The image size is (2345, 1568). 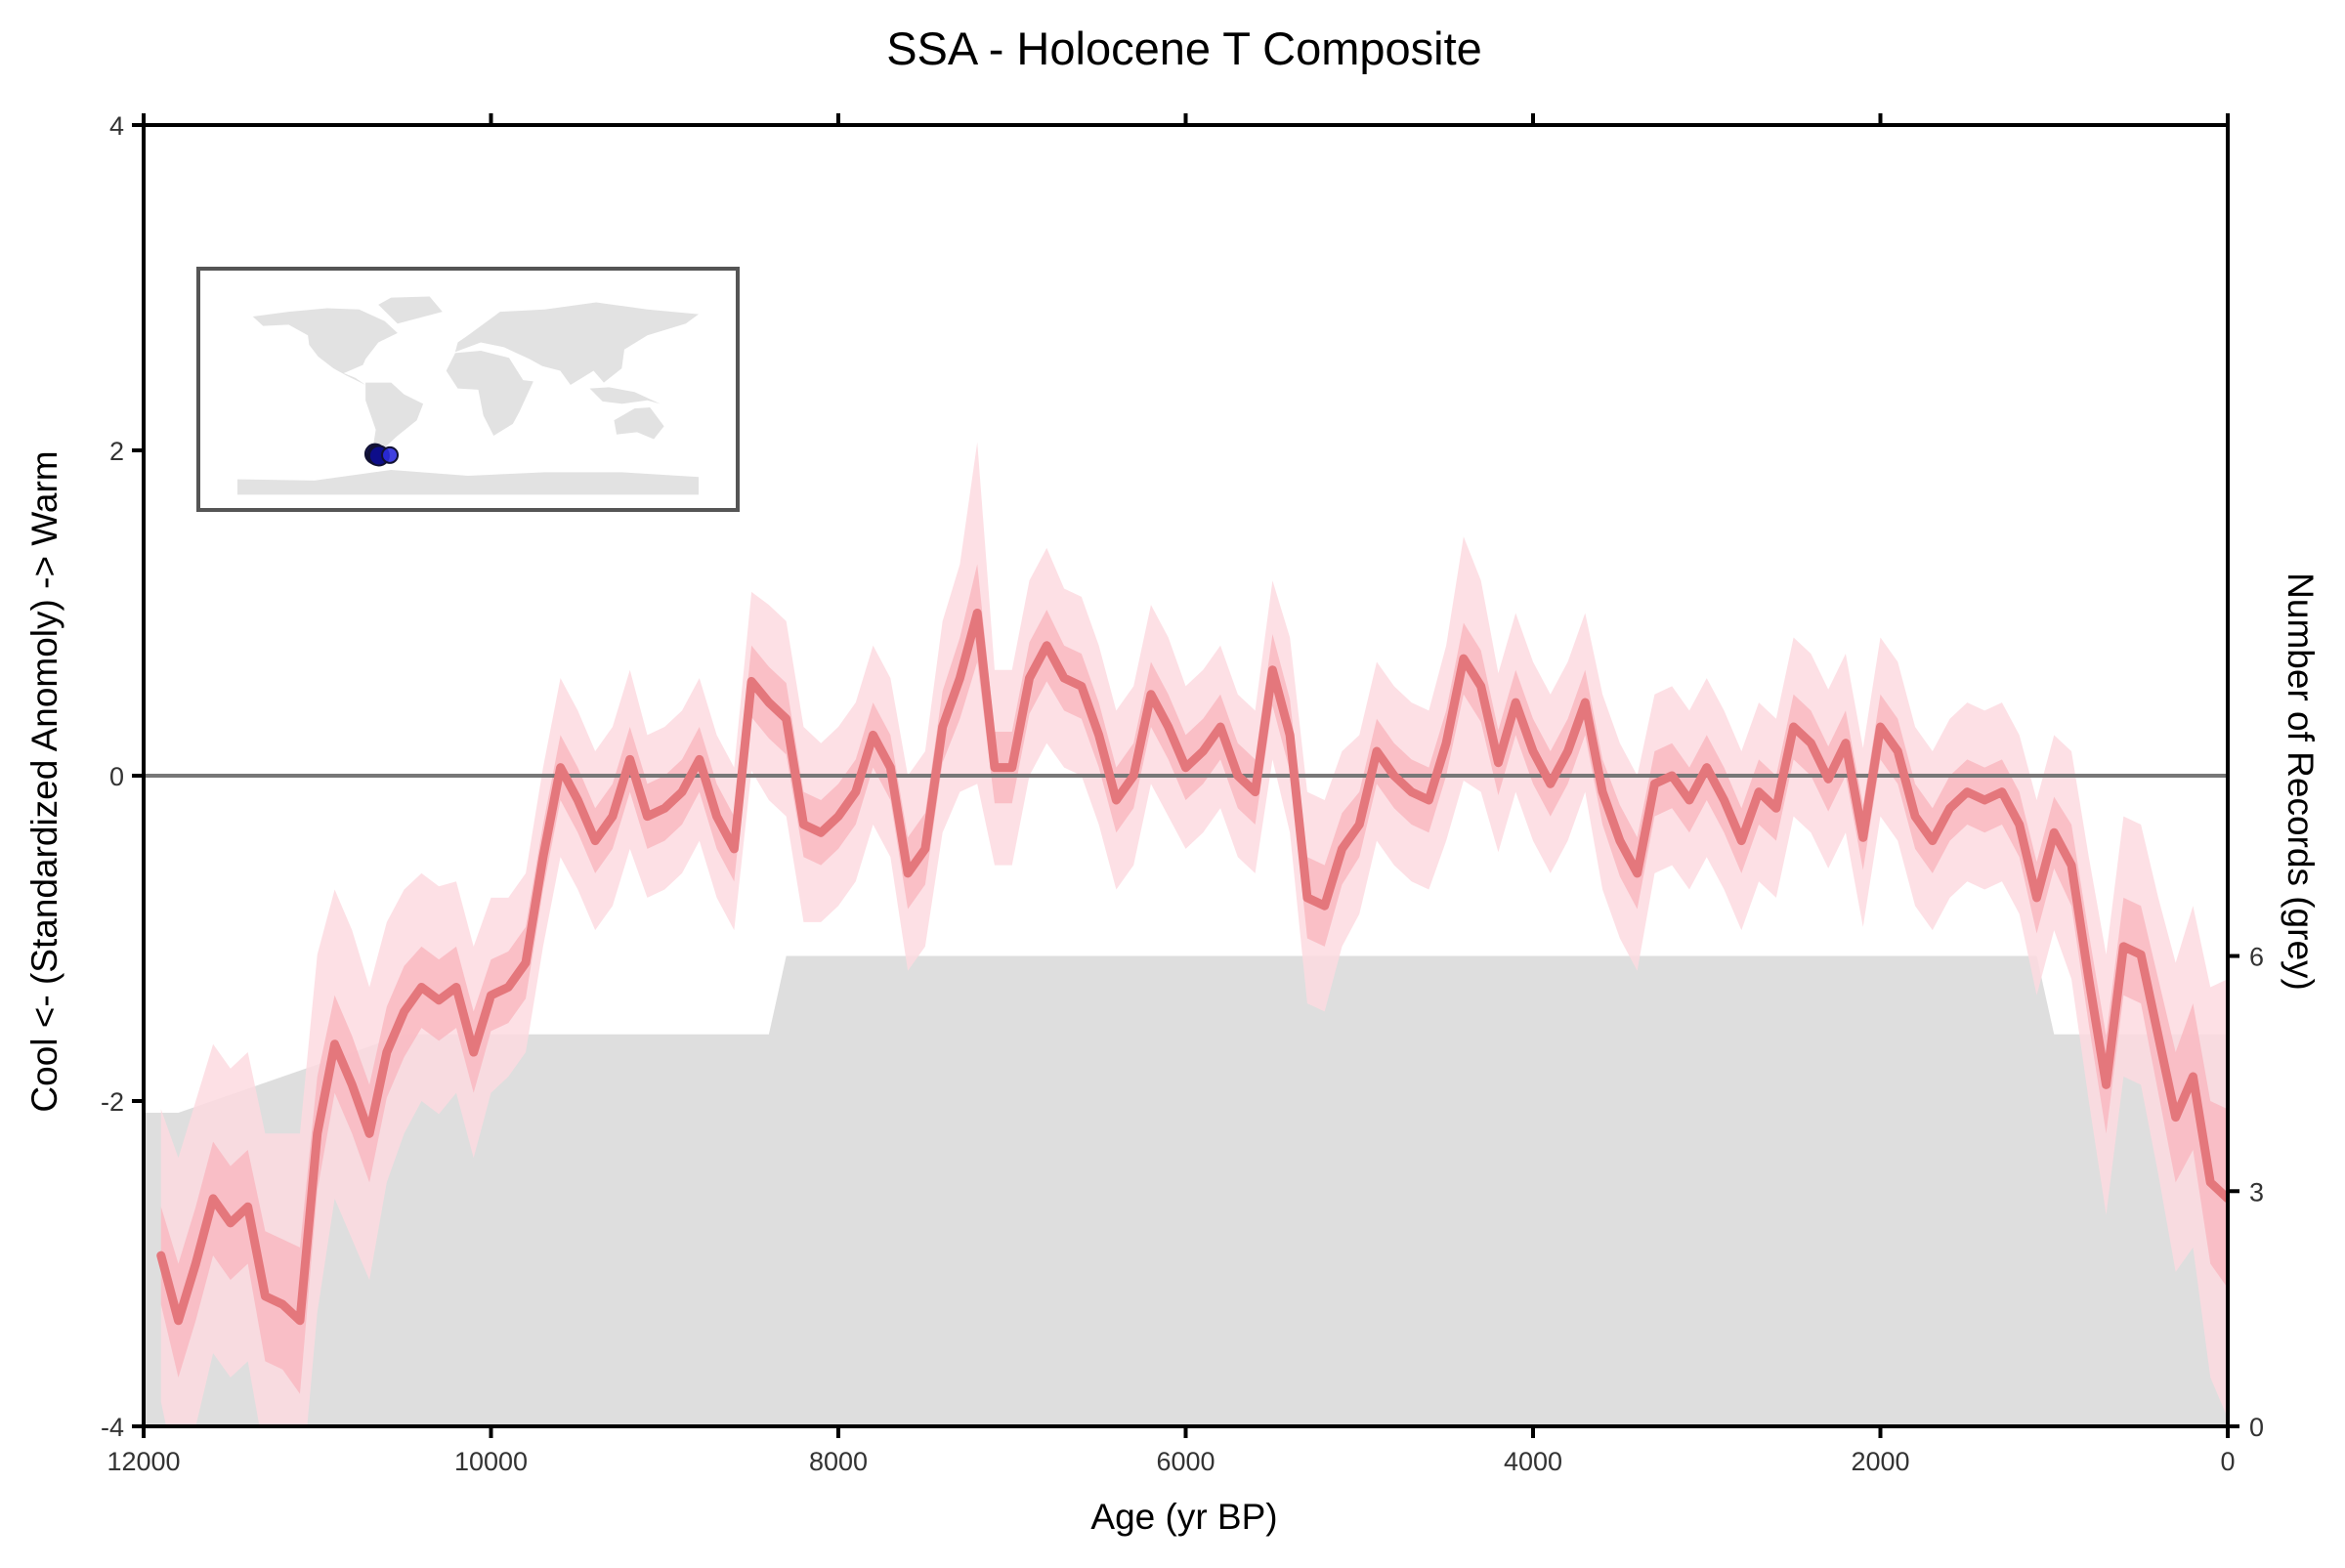 I want to click on y-axis-title: Cool <- (Standardized Anomoly) -> Warm, so click(x=44, y=781).